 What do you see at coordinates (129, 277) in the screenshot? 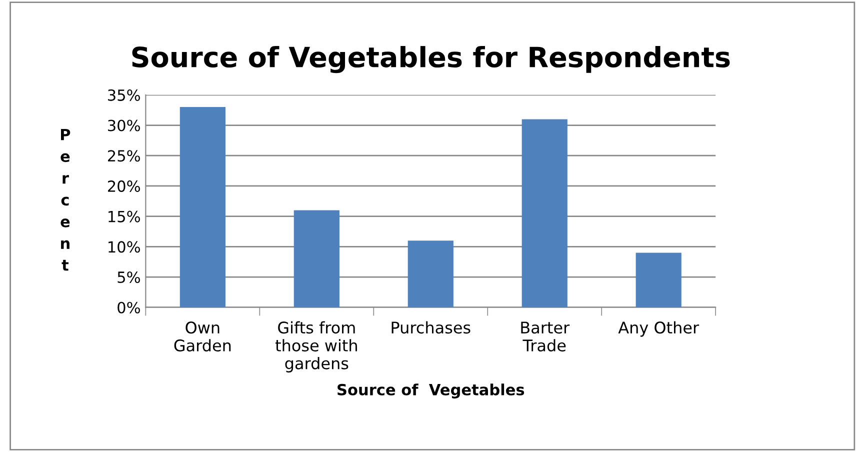
I see `y-tick-label: 5%` at bounding box center [129, 277].